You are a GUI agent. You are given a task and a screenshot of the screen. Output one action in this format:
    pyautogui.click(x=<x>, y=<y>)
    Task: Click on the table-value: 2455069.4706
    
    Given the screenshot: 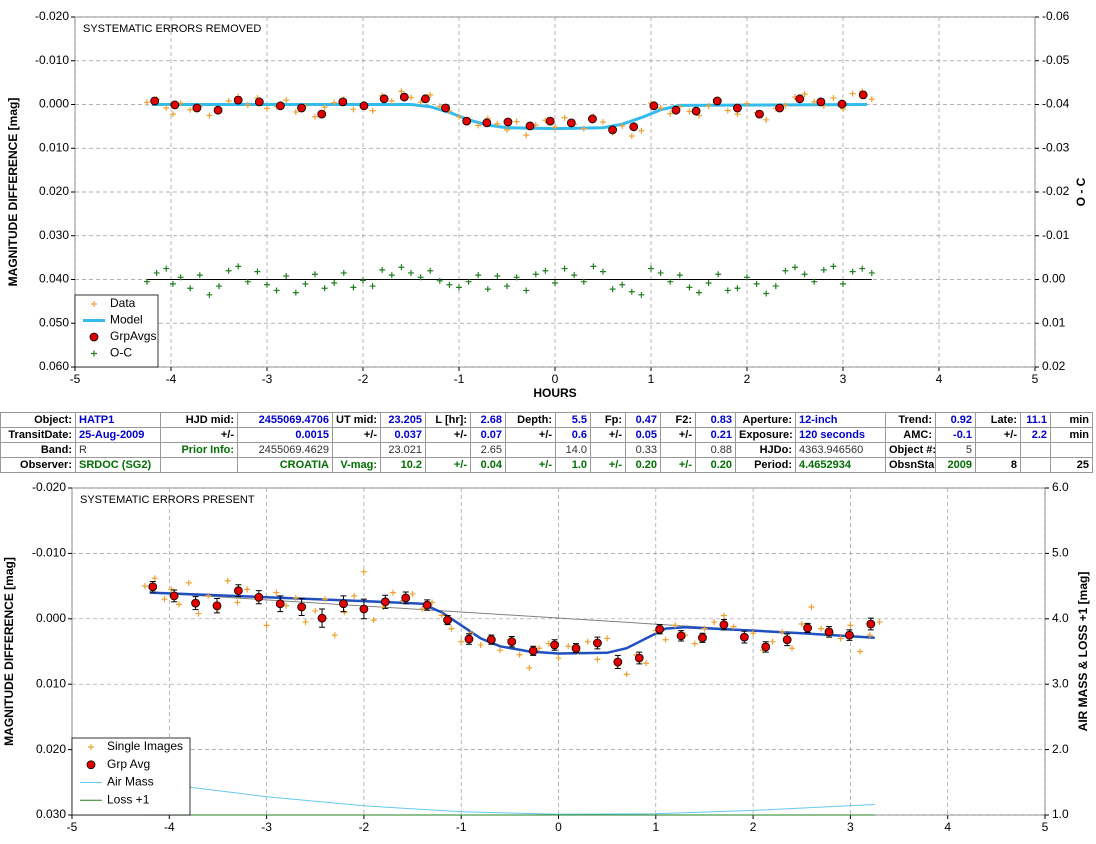 What is the action you would take?
    pyautogui.click(x=285, y=420)
    